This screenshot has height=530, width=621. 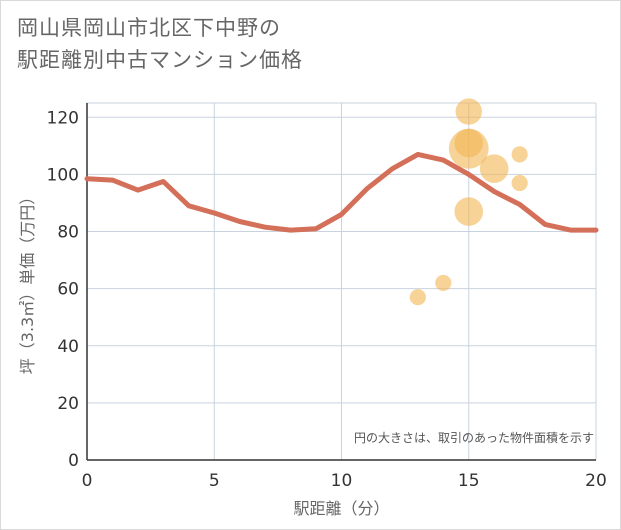 What do you see at coordinates (68, 347) in the screenshot?
I see `y-tick-label: 40` at bounding box center [68, 347].